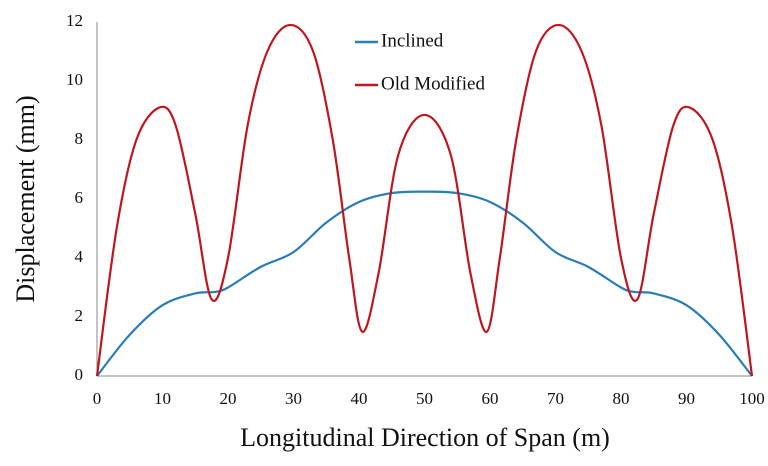 The image size is (768, 466). I want to click on x-tick-label: 30, so click(293, 398).